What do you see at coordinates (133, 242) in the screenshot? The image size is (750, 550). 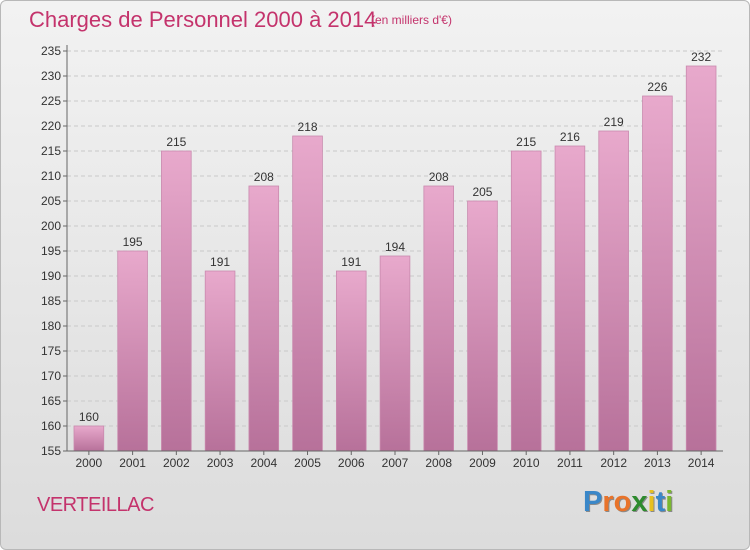 I see `data-label: 195` at bounding box center [133, 242].